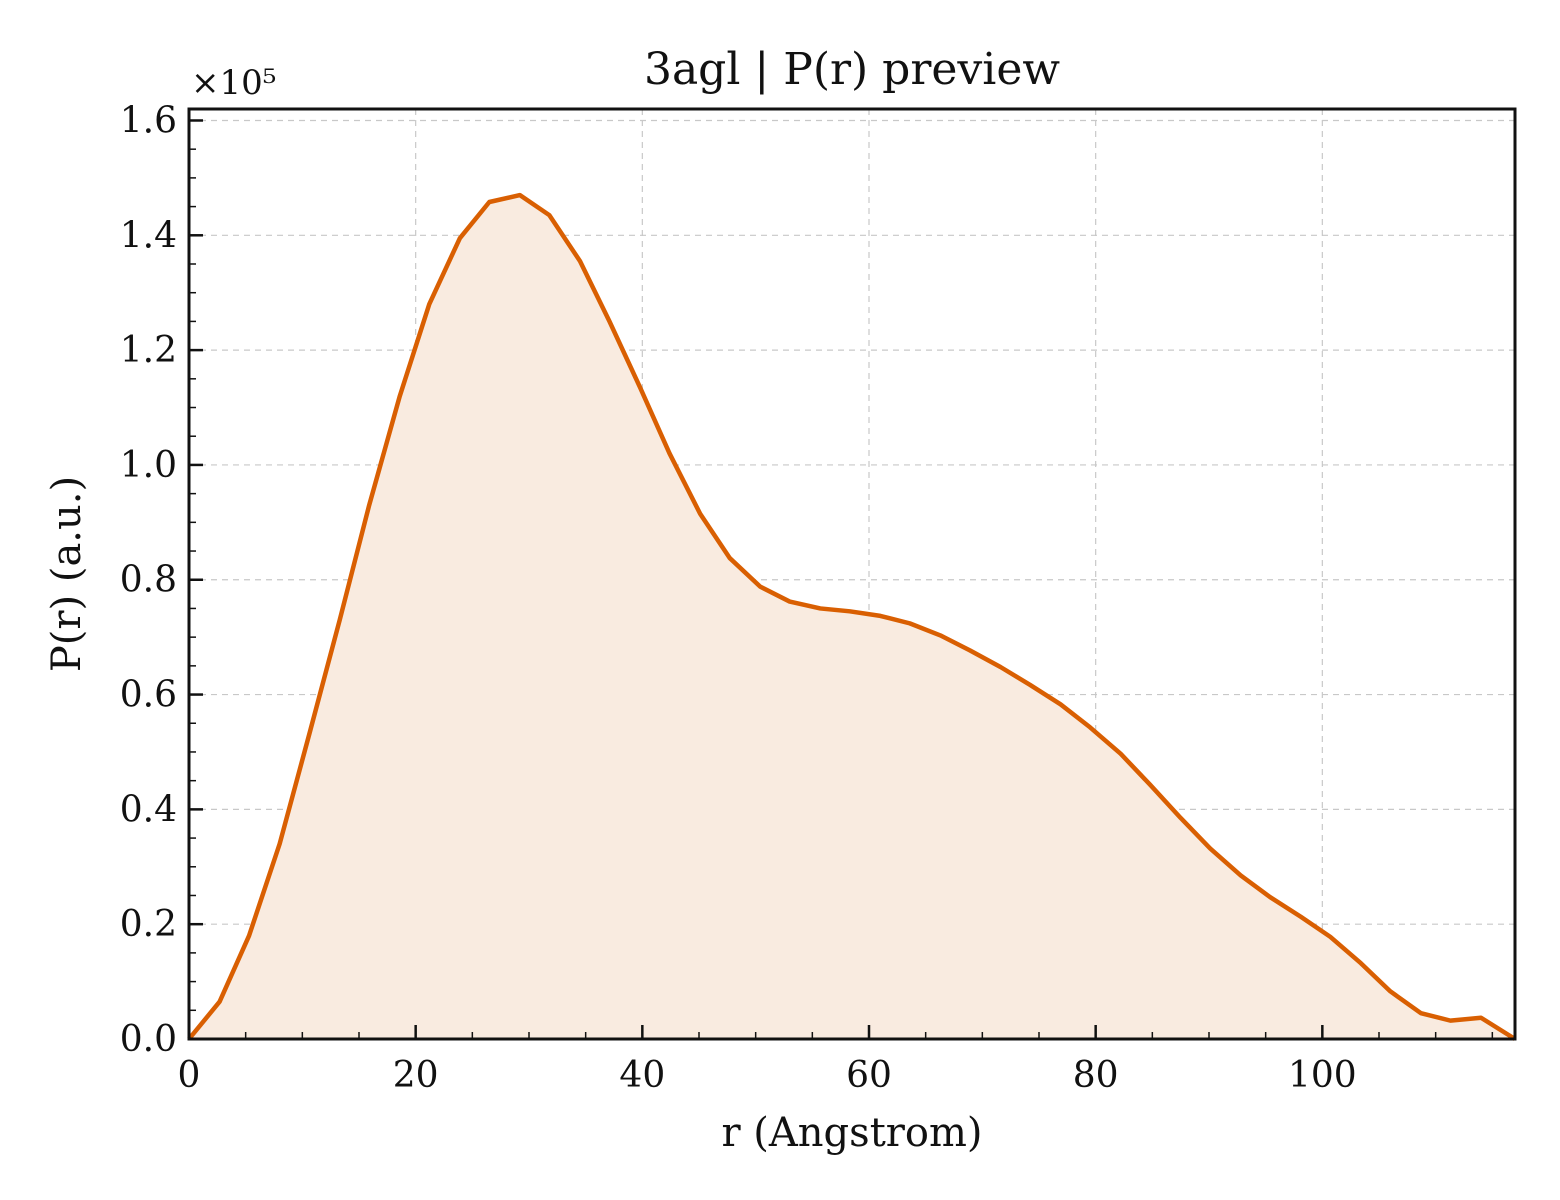 This screenshot has height=1200, width=1560. Describe the element at coordinates (1096, 1075) in the screenshot. I see `x-tick-label: 80` at that location.